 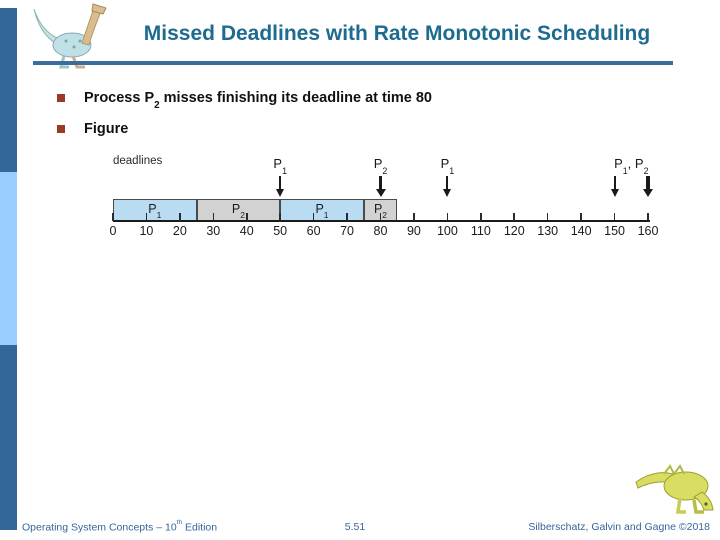 I want to click on axis-tick-label: 130, so click(x=548, y=231).